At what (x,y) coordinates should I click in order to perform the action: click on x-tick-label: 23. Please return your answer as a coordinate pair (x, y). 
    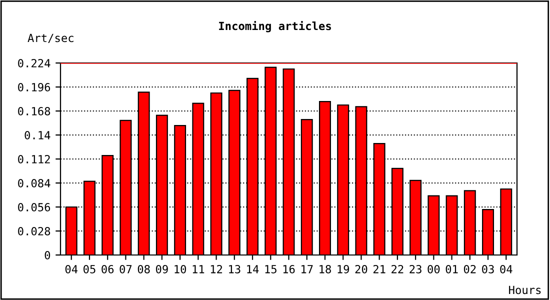
    Looking at the image, I should click on (416, 269).